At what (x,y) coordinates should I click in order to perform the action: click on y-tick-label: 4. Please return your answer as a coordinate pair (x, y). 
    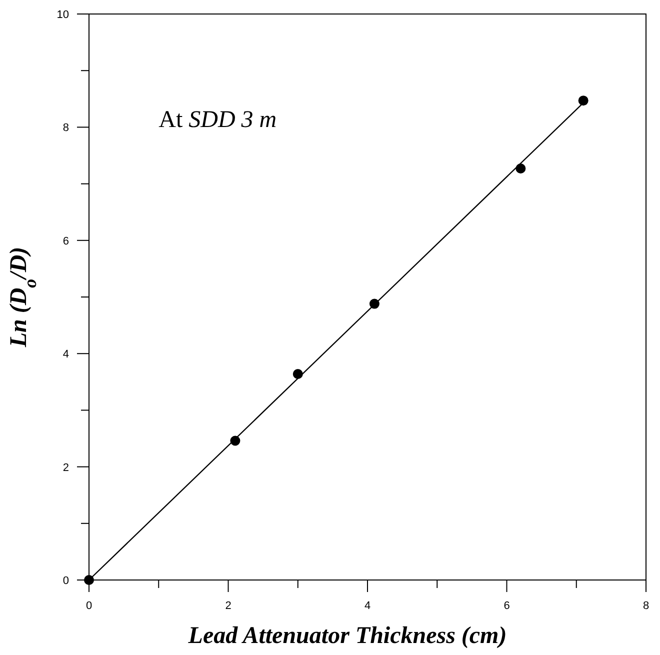
    Looking at the image, I should click on (65, 354).